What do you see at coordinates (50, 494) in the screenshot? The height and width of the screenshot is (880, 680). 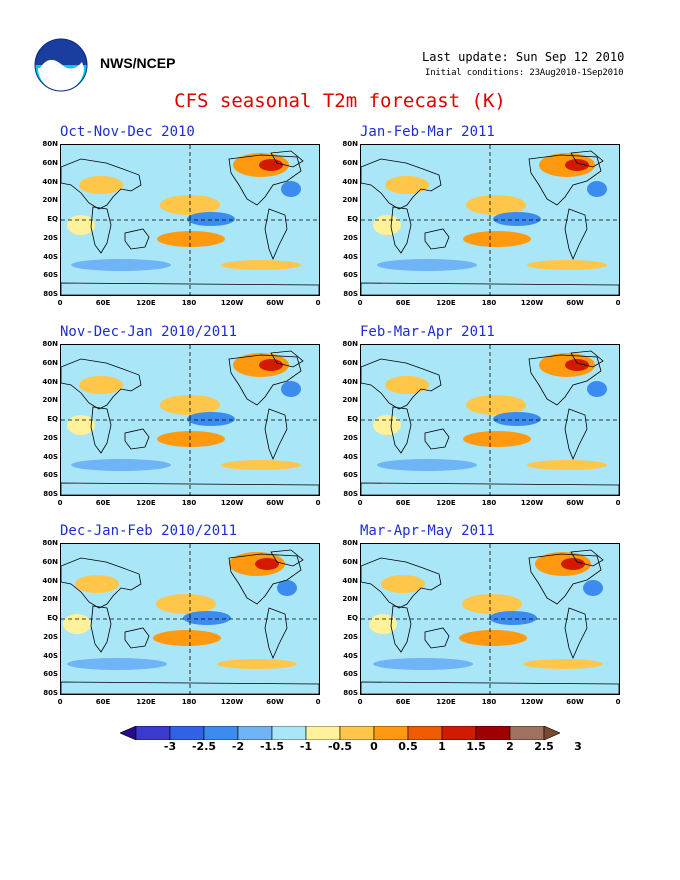 I see `lat-tick-label: 80S` at bounding box center [50, 494].